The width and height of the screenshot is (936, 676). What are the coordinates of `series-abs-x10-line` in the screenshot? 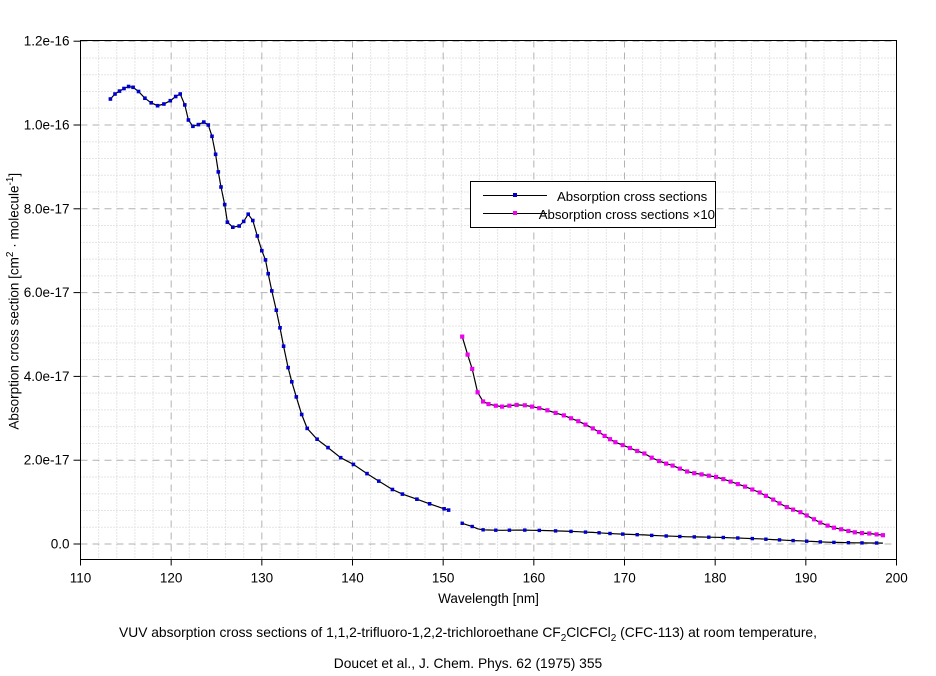 It's located at (672, 436).